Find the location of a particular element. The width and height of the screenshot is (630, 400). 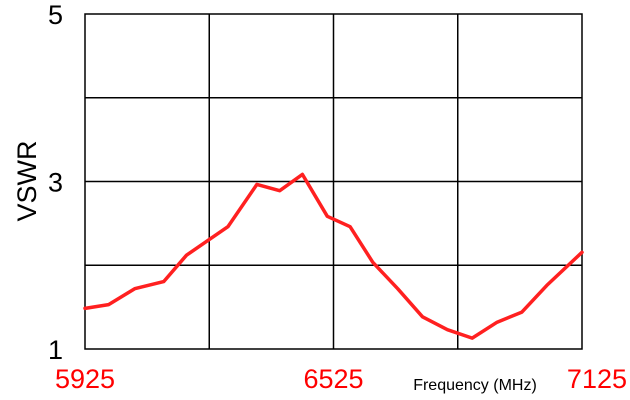

x-tick-labels: 5925 6525 7125 is located at coordinates (341, 379).